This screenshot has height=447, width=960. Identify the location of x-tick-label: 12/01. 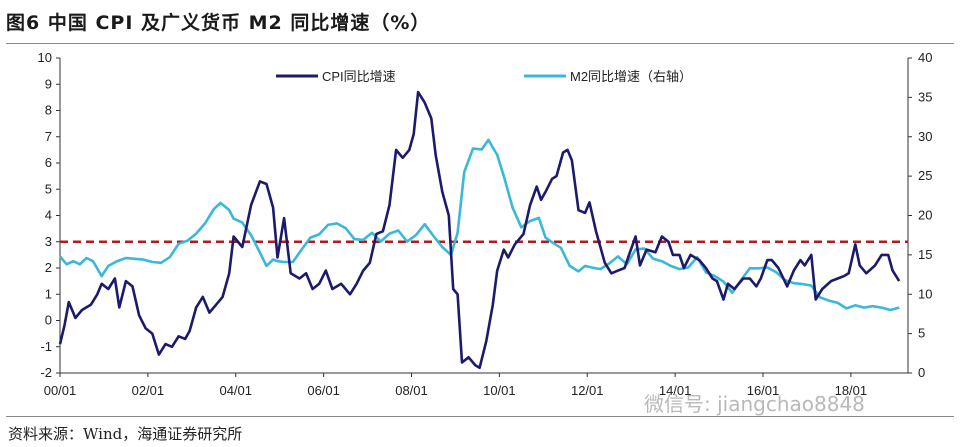
(587, 390).